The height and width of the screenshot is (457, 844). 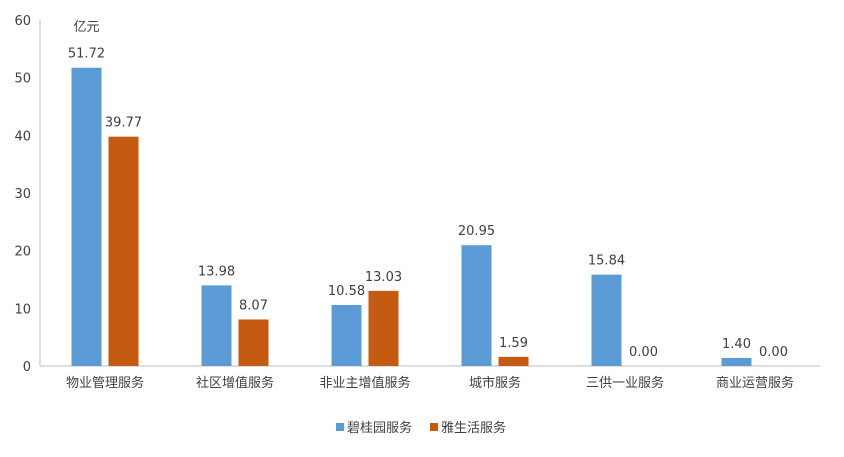 I want to click on data-label: 20.95, so click(x=476, y=231).